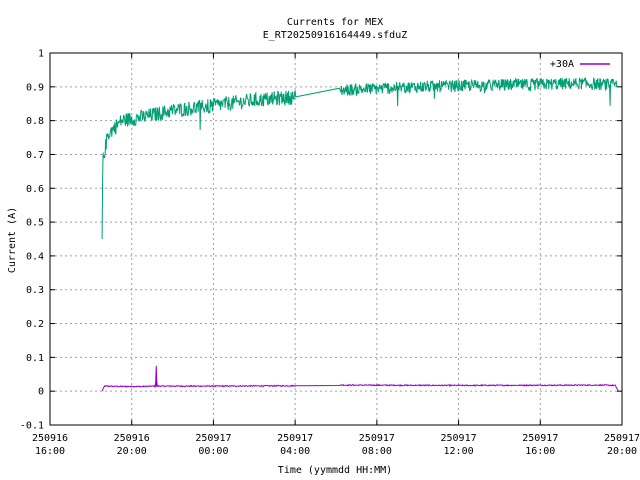  I want to click on y-tick-label: 1, so click(41, 54).